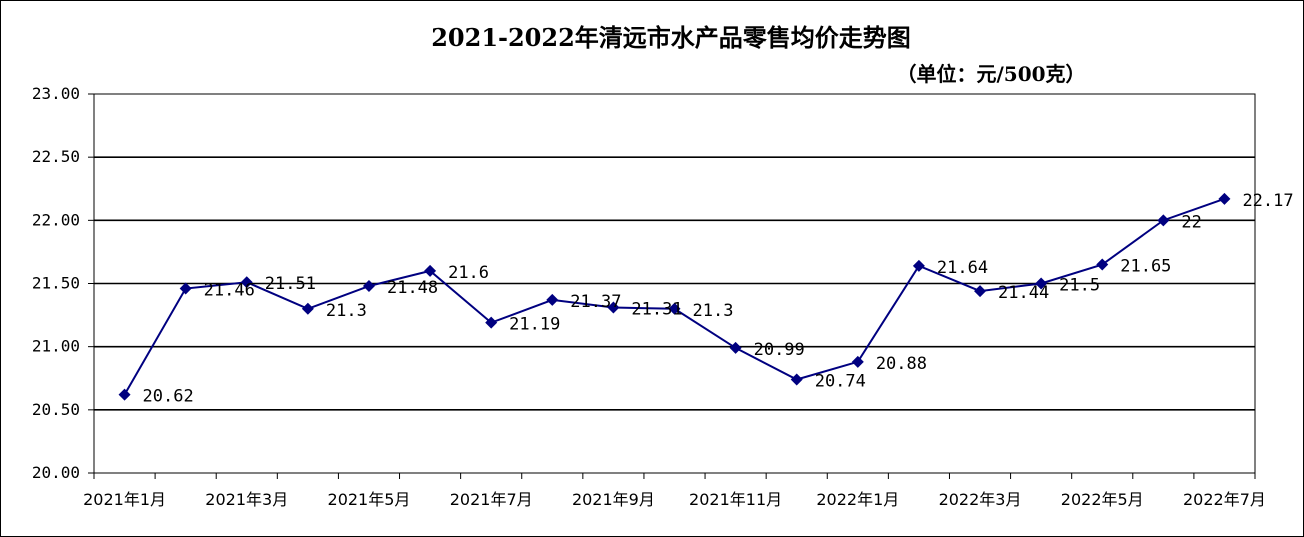  Describe the element at coordinates (1224, 499) in the screenshot. I see `x-tick-label: 2022年7月` at that location.